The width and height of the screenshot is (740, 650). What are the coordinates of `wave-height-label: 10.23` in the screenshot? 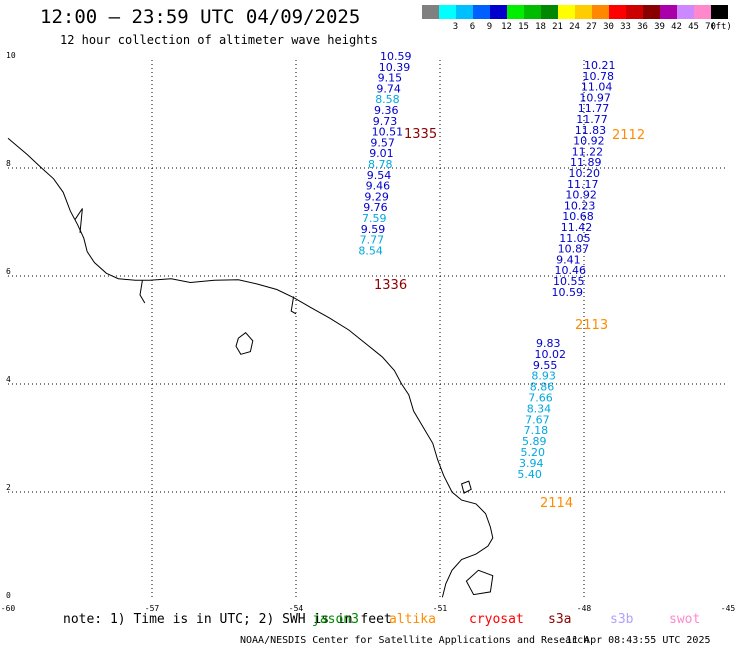 It's located at (580, 205).